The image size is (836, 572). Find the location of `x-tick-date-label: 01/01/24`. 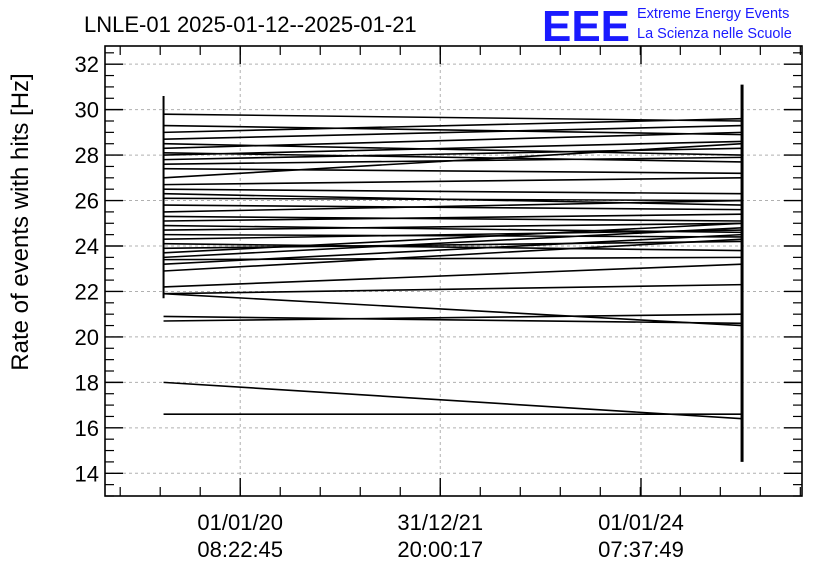

x-tick-date-label: 01/01/24 is located at coordinates (641, 522).